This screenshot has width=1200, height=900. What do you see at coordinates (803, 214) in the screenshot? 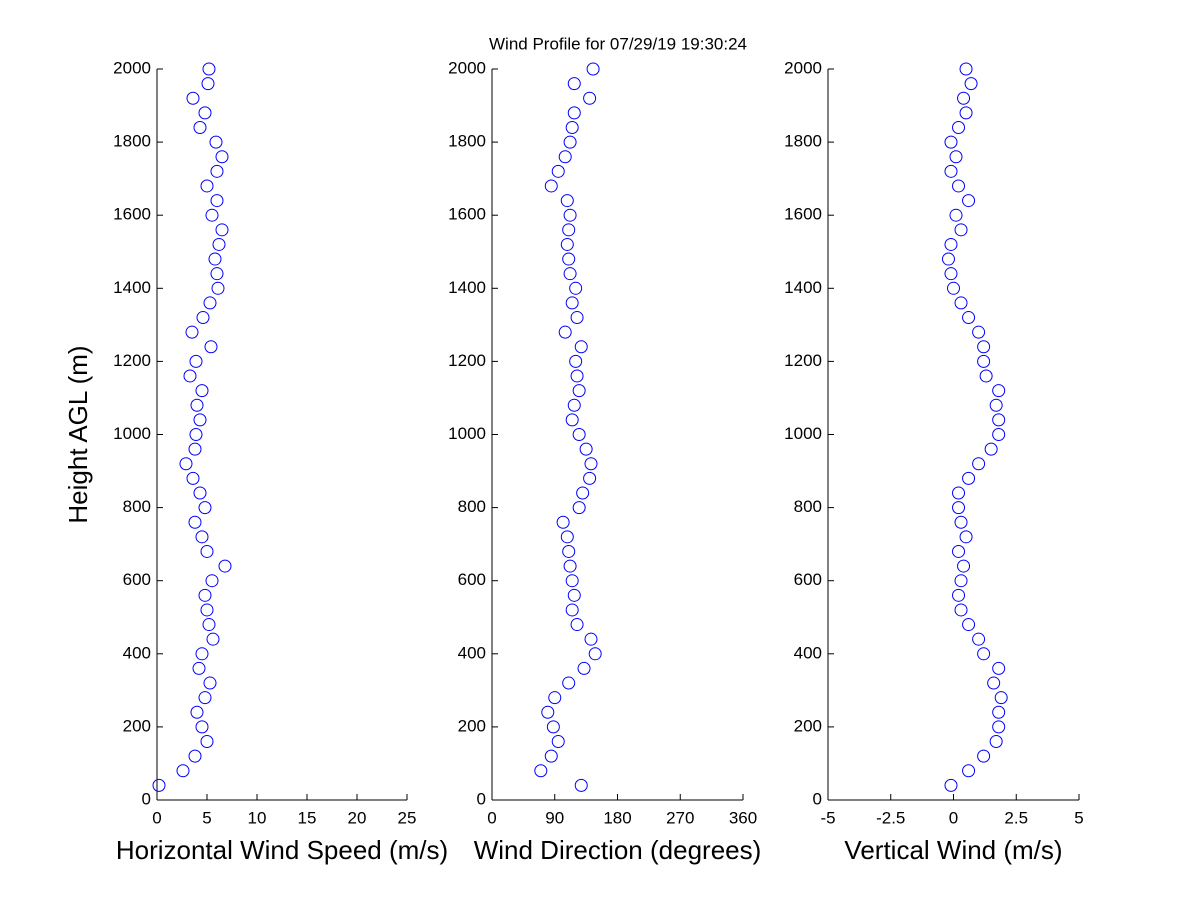
I see `y-tick-label: 1600` at bounding box center [803, 214].